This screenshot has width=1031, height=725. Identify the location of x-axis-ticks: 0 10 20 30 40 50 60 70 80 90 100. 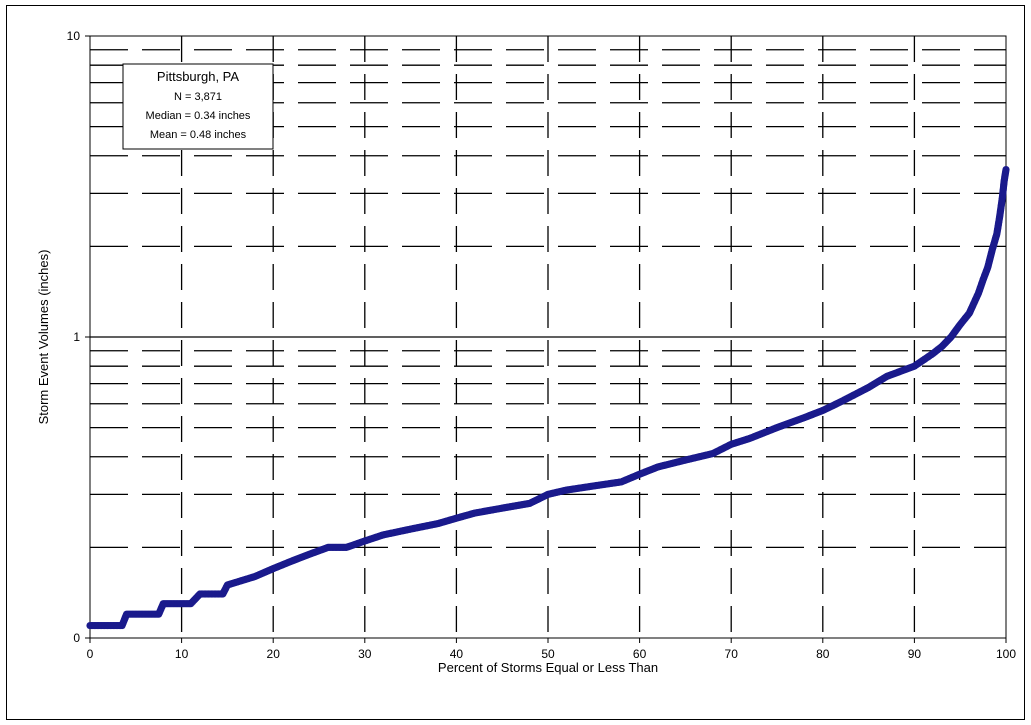
(551, 649).